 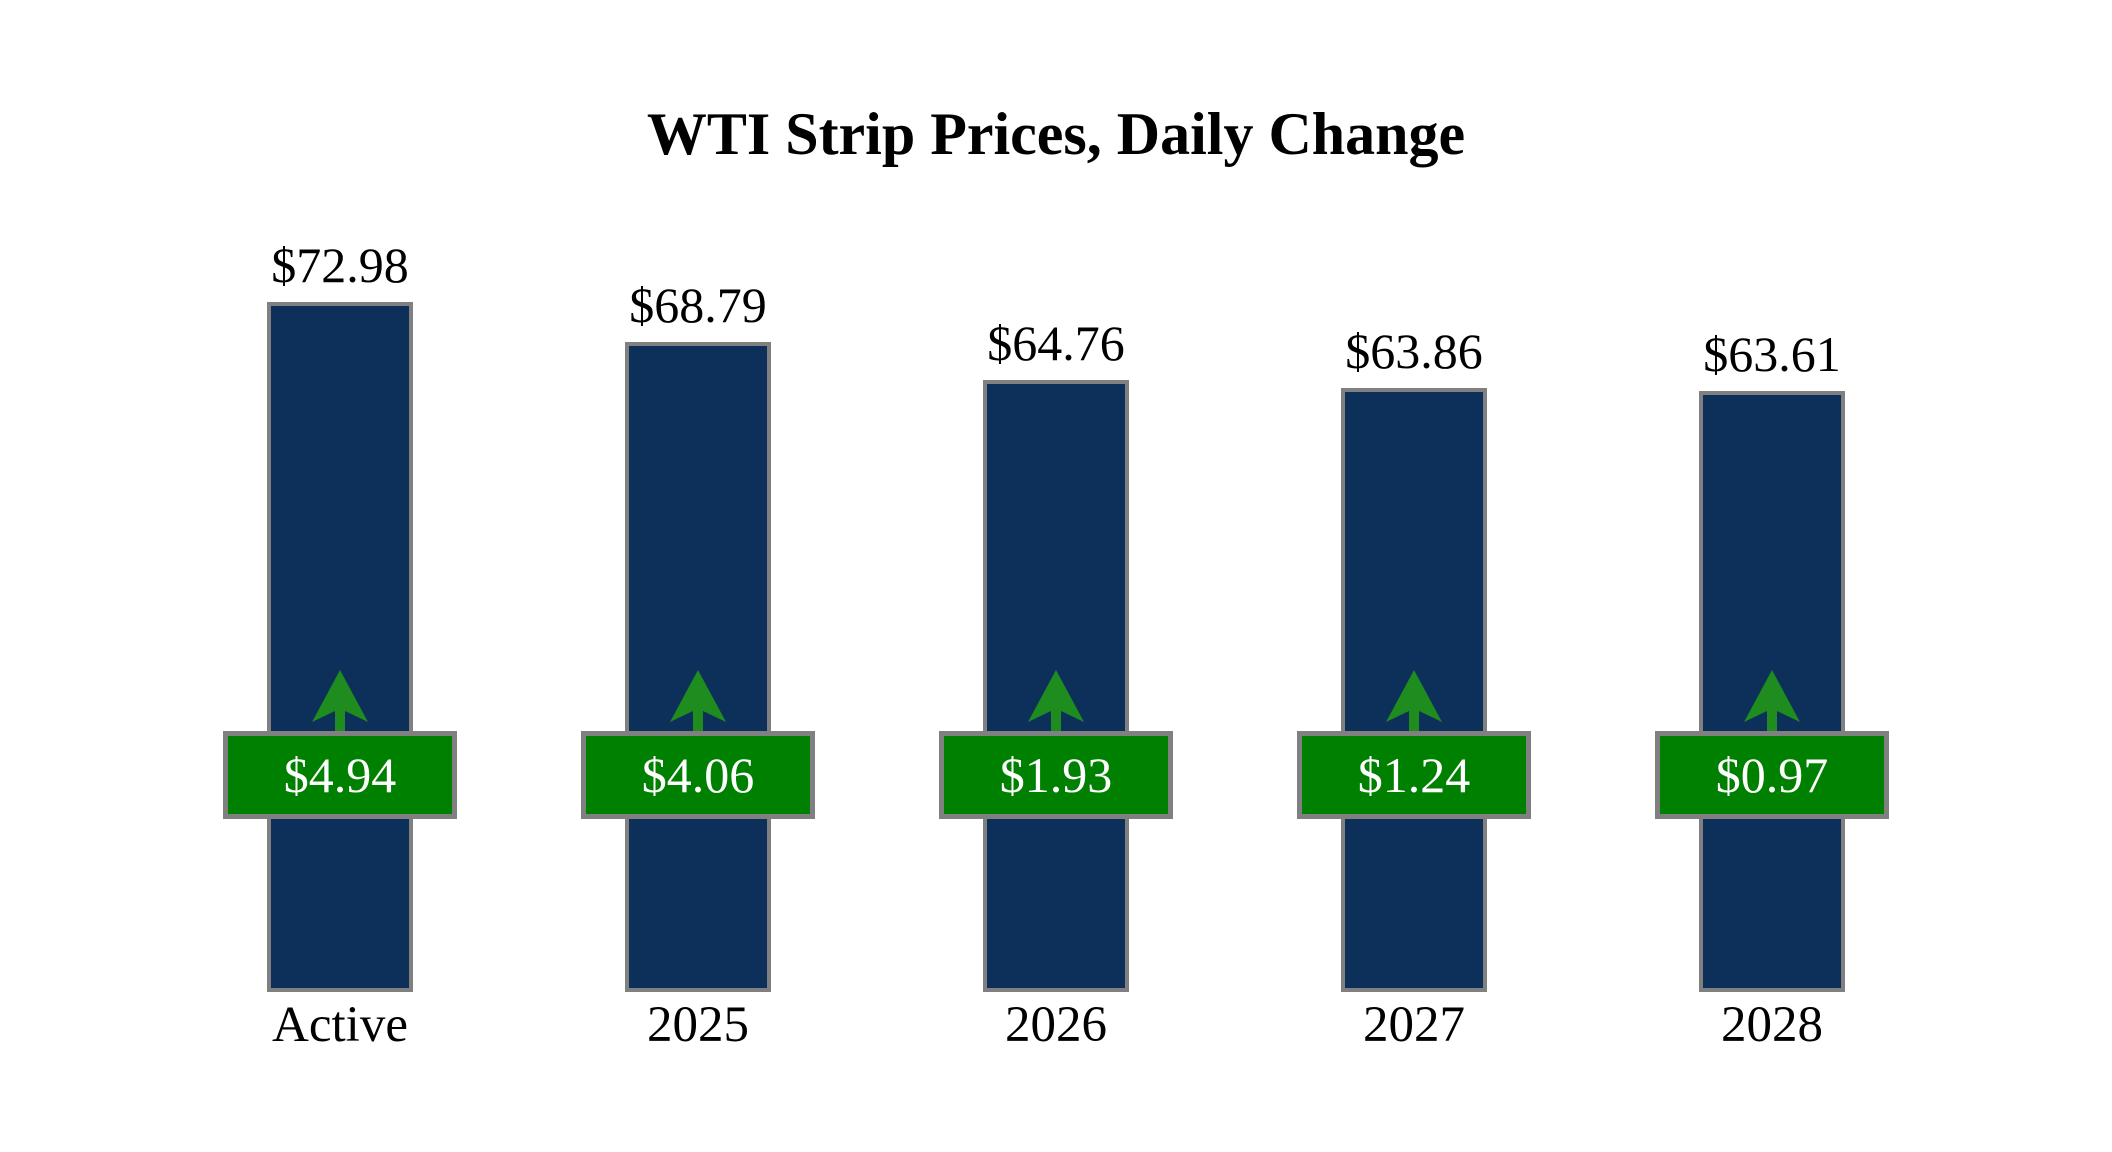 I want to click on change-badge: $4.06, so click(x=698, y=775).